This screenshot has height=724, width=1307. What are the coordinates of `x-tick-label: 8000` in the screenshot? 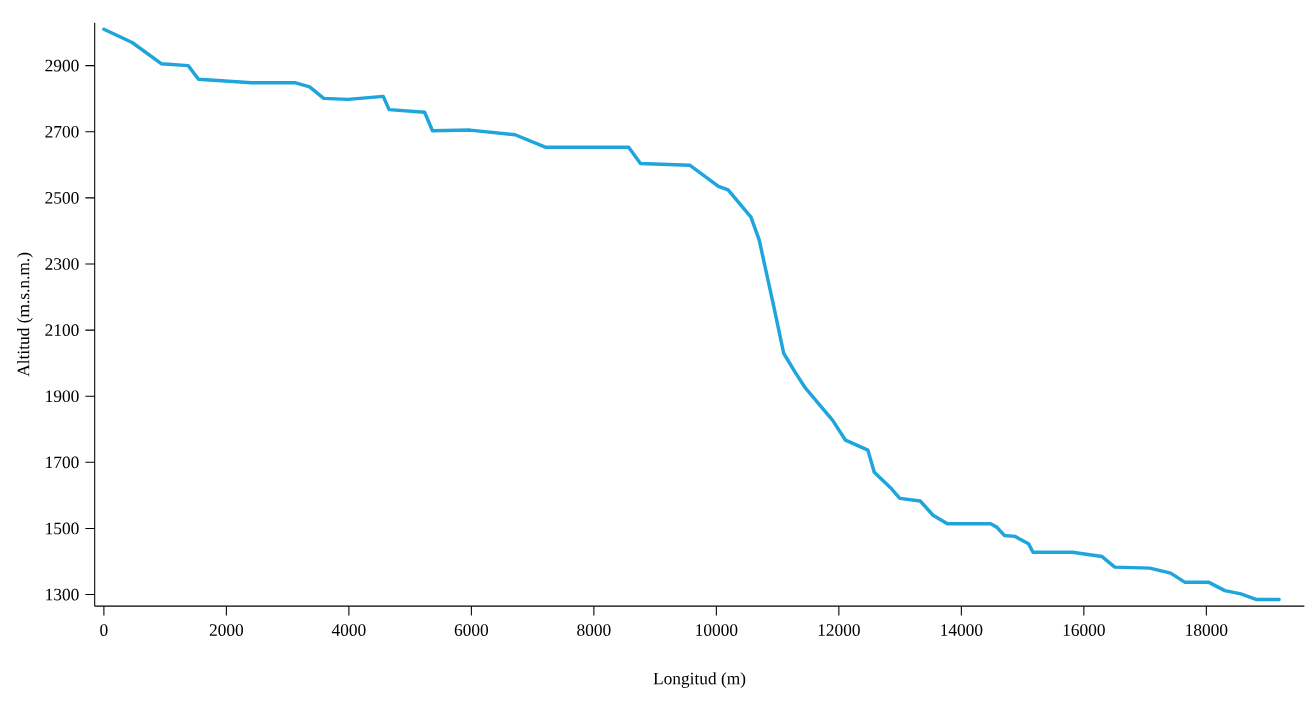 It's located at (594, 630).